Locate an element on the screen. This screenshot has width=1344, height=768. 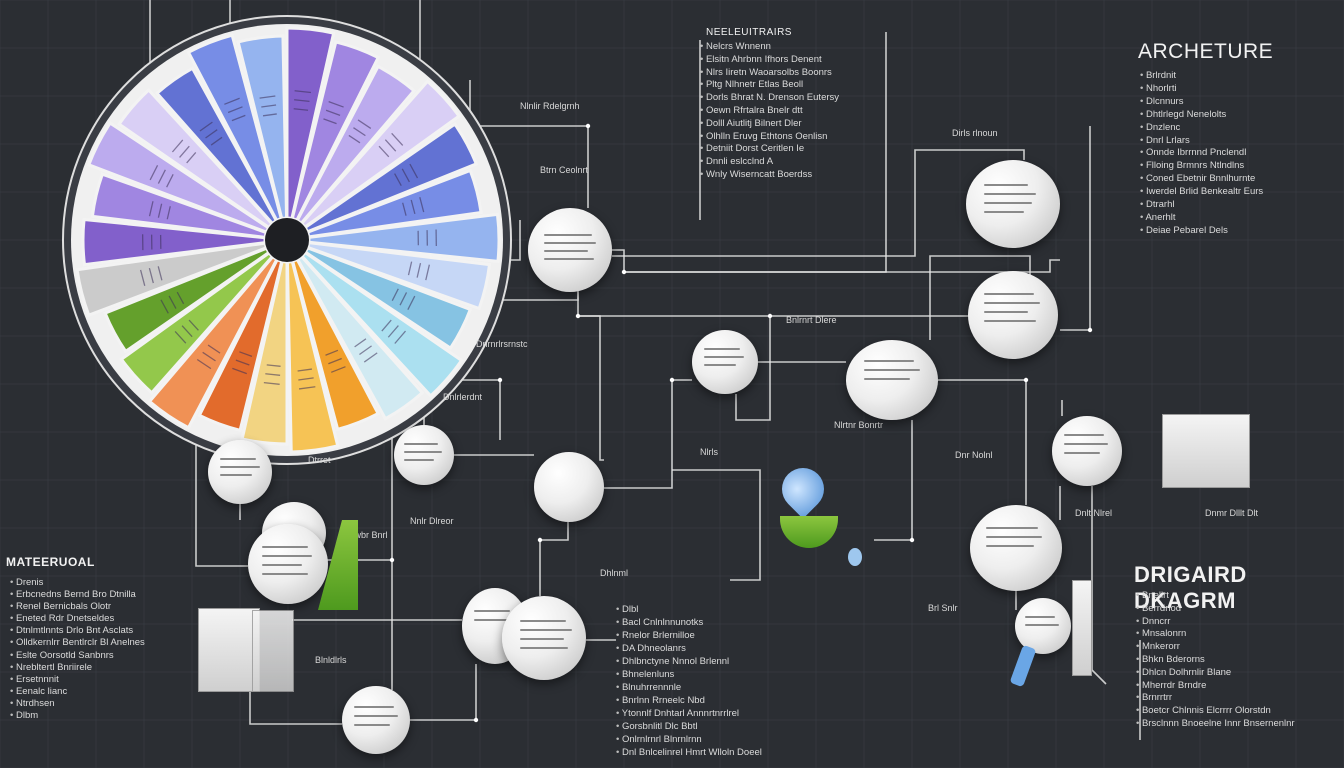
list-item: Rnelor Brlernilloe is located at coordinates (689, 635).